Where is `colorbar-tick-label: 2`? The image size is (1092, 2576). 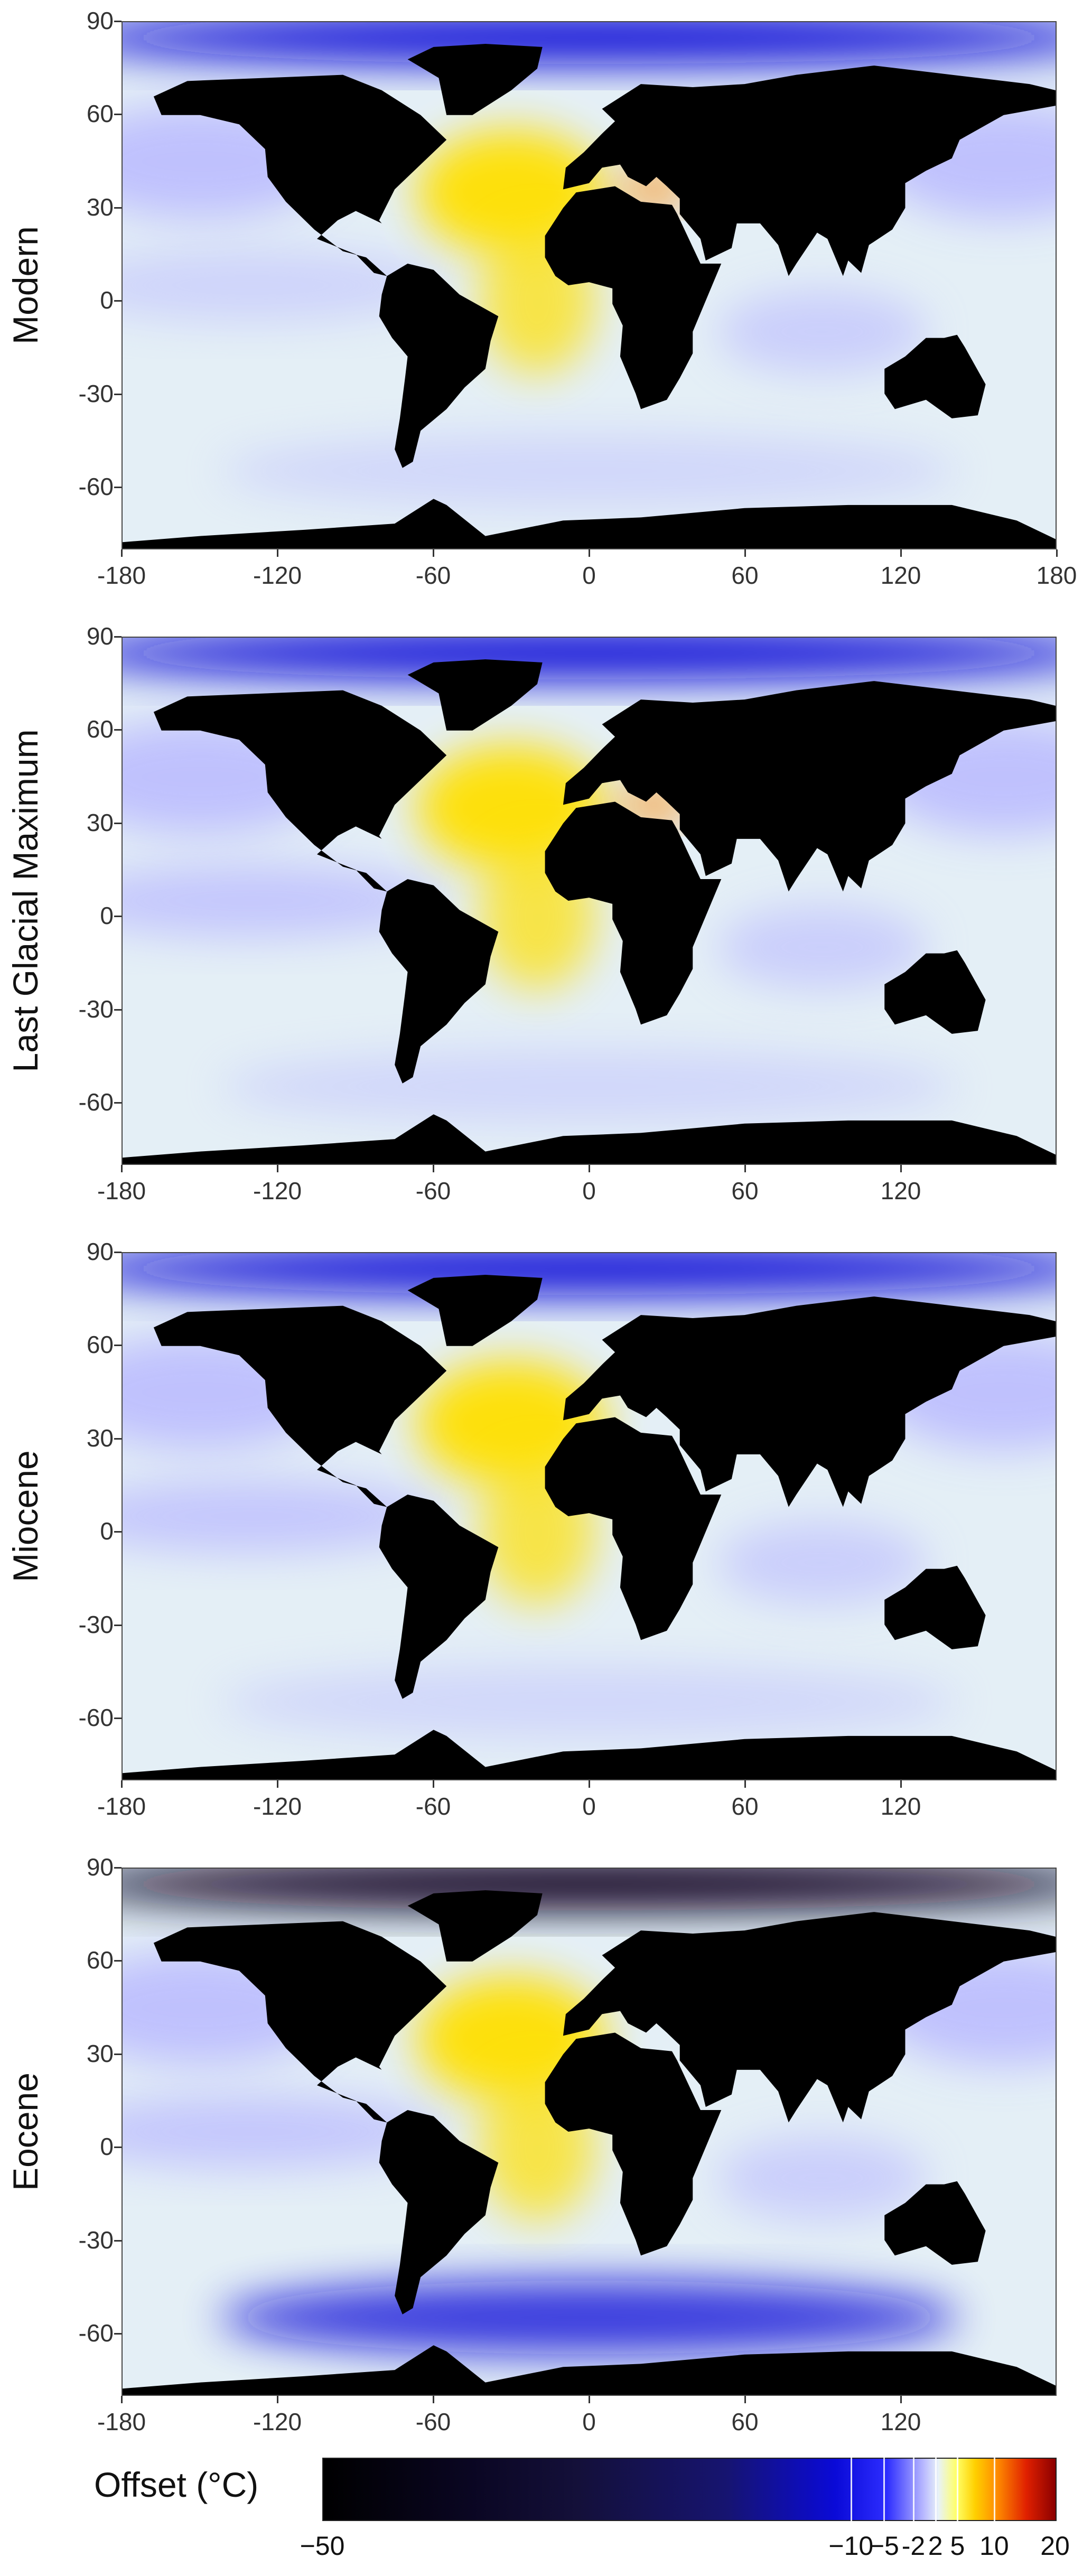
colorbar-tick-label: 2 is located at coordinates (935, 2546).